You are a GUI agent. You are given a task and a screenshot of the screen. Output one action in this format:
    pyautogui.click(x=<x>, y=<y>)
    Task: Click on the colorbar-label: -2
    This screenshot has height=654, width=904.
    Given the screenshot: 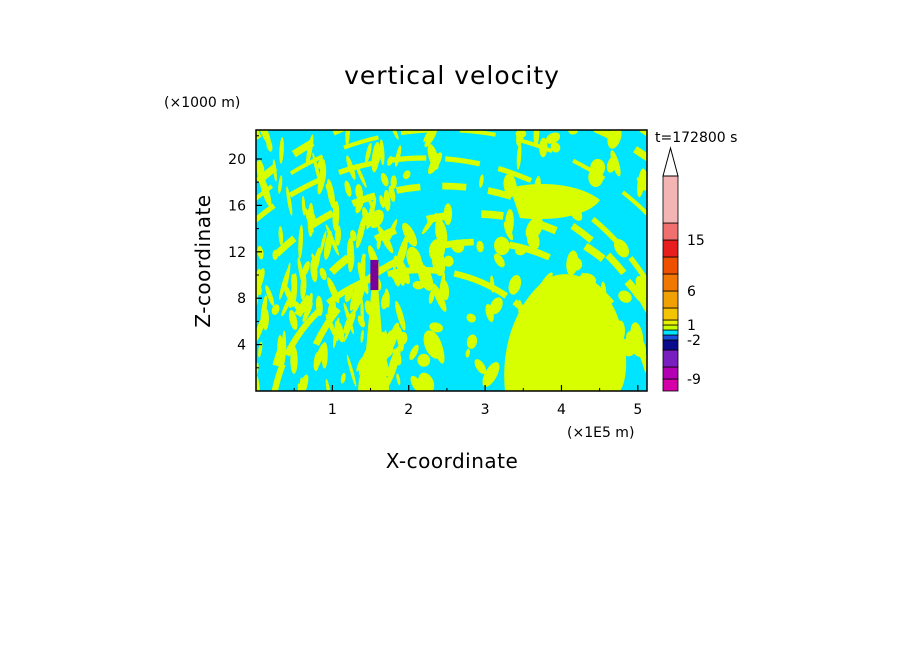 What is the action you would take?
    pyautogui.click(x=694, y=341)
    